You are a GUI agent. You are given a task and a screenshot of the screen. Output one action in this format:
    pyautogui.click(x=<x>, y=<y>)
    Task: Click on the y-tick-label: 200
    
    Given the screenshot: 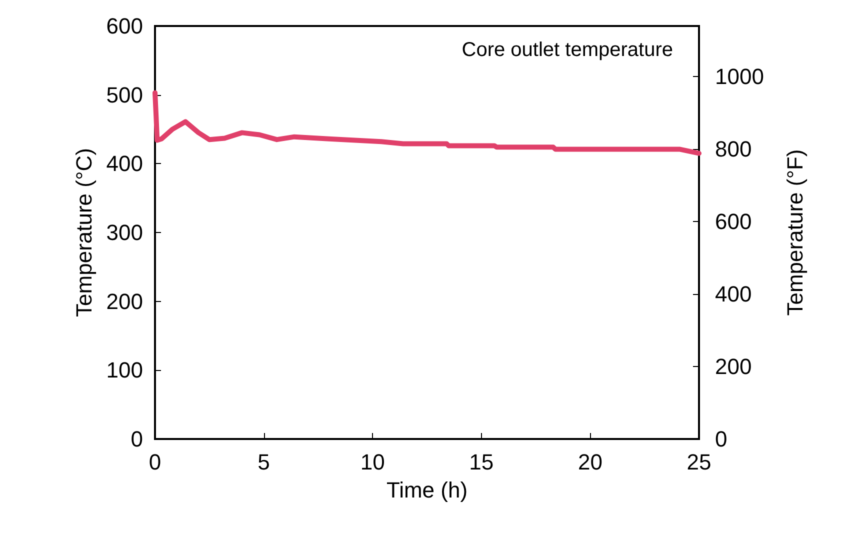 What is the action you would take?
    pyautogui.click(x=124, y=301)
    